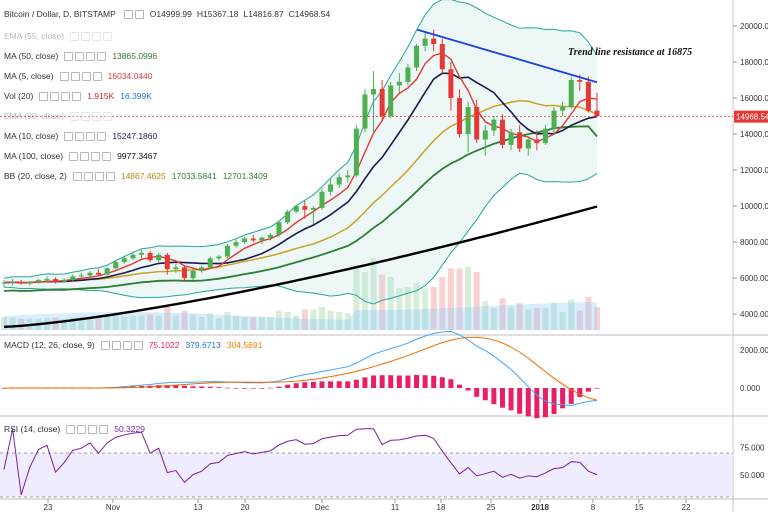 Image resolution: width=768 pixels, height=512 pixels. Describe the element at coordinates (34, 156) in the screenshot. I see `legend-name-ma100: MA (100, close)` at that location.